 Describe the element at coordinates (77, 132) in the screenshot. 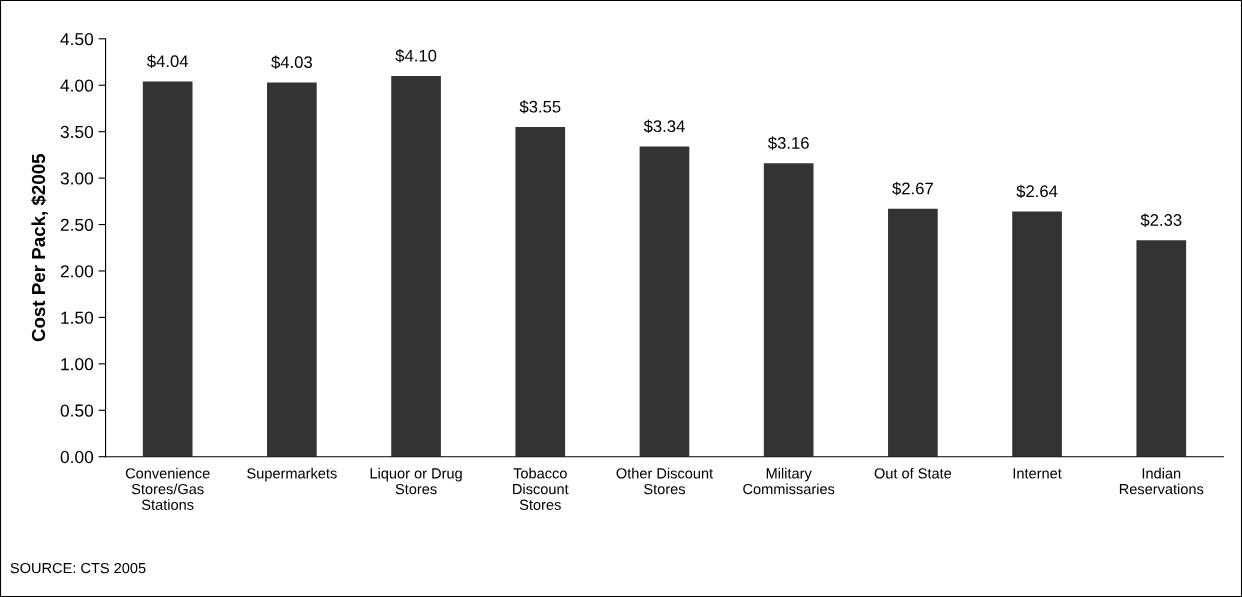

I see `y-tick-label: 3.50` at that location.